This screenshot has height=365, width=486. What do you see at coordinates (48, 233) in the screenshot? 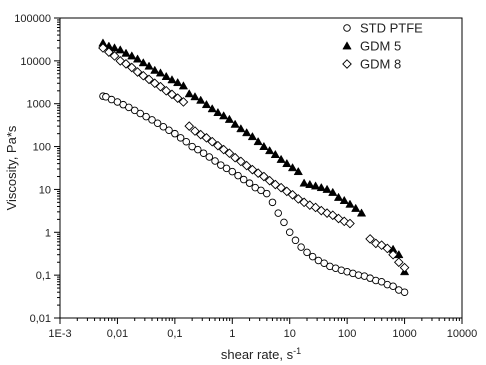
I see `y-tick-label: 1` at bounding box center [48, 233].